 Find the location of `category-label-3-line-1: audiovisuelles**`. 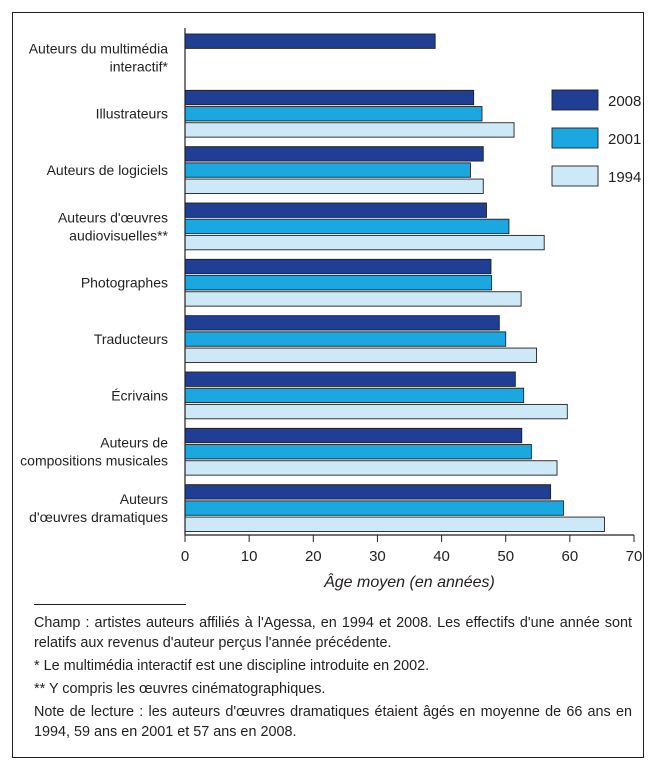

category-label-3-line-1: audiovisuelles** is located at coordinates (118, 235).